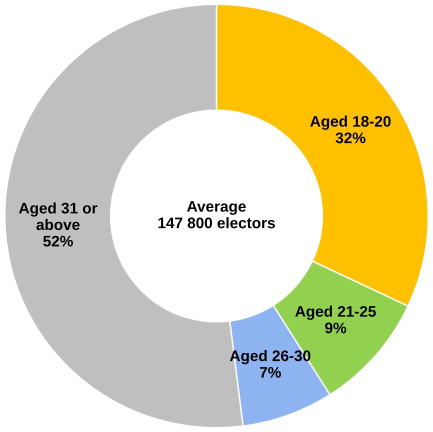  Describe the element at coordinates (270, 372) in the screenshot. I see `data-label: 7%` at that location.